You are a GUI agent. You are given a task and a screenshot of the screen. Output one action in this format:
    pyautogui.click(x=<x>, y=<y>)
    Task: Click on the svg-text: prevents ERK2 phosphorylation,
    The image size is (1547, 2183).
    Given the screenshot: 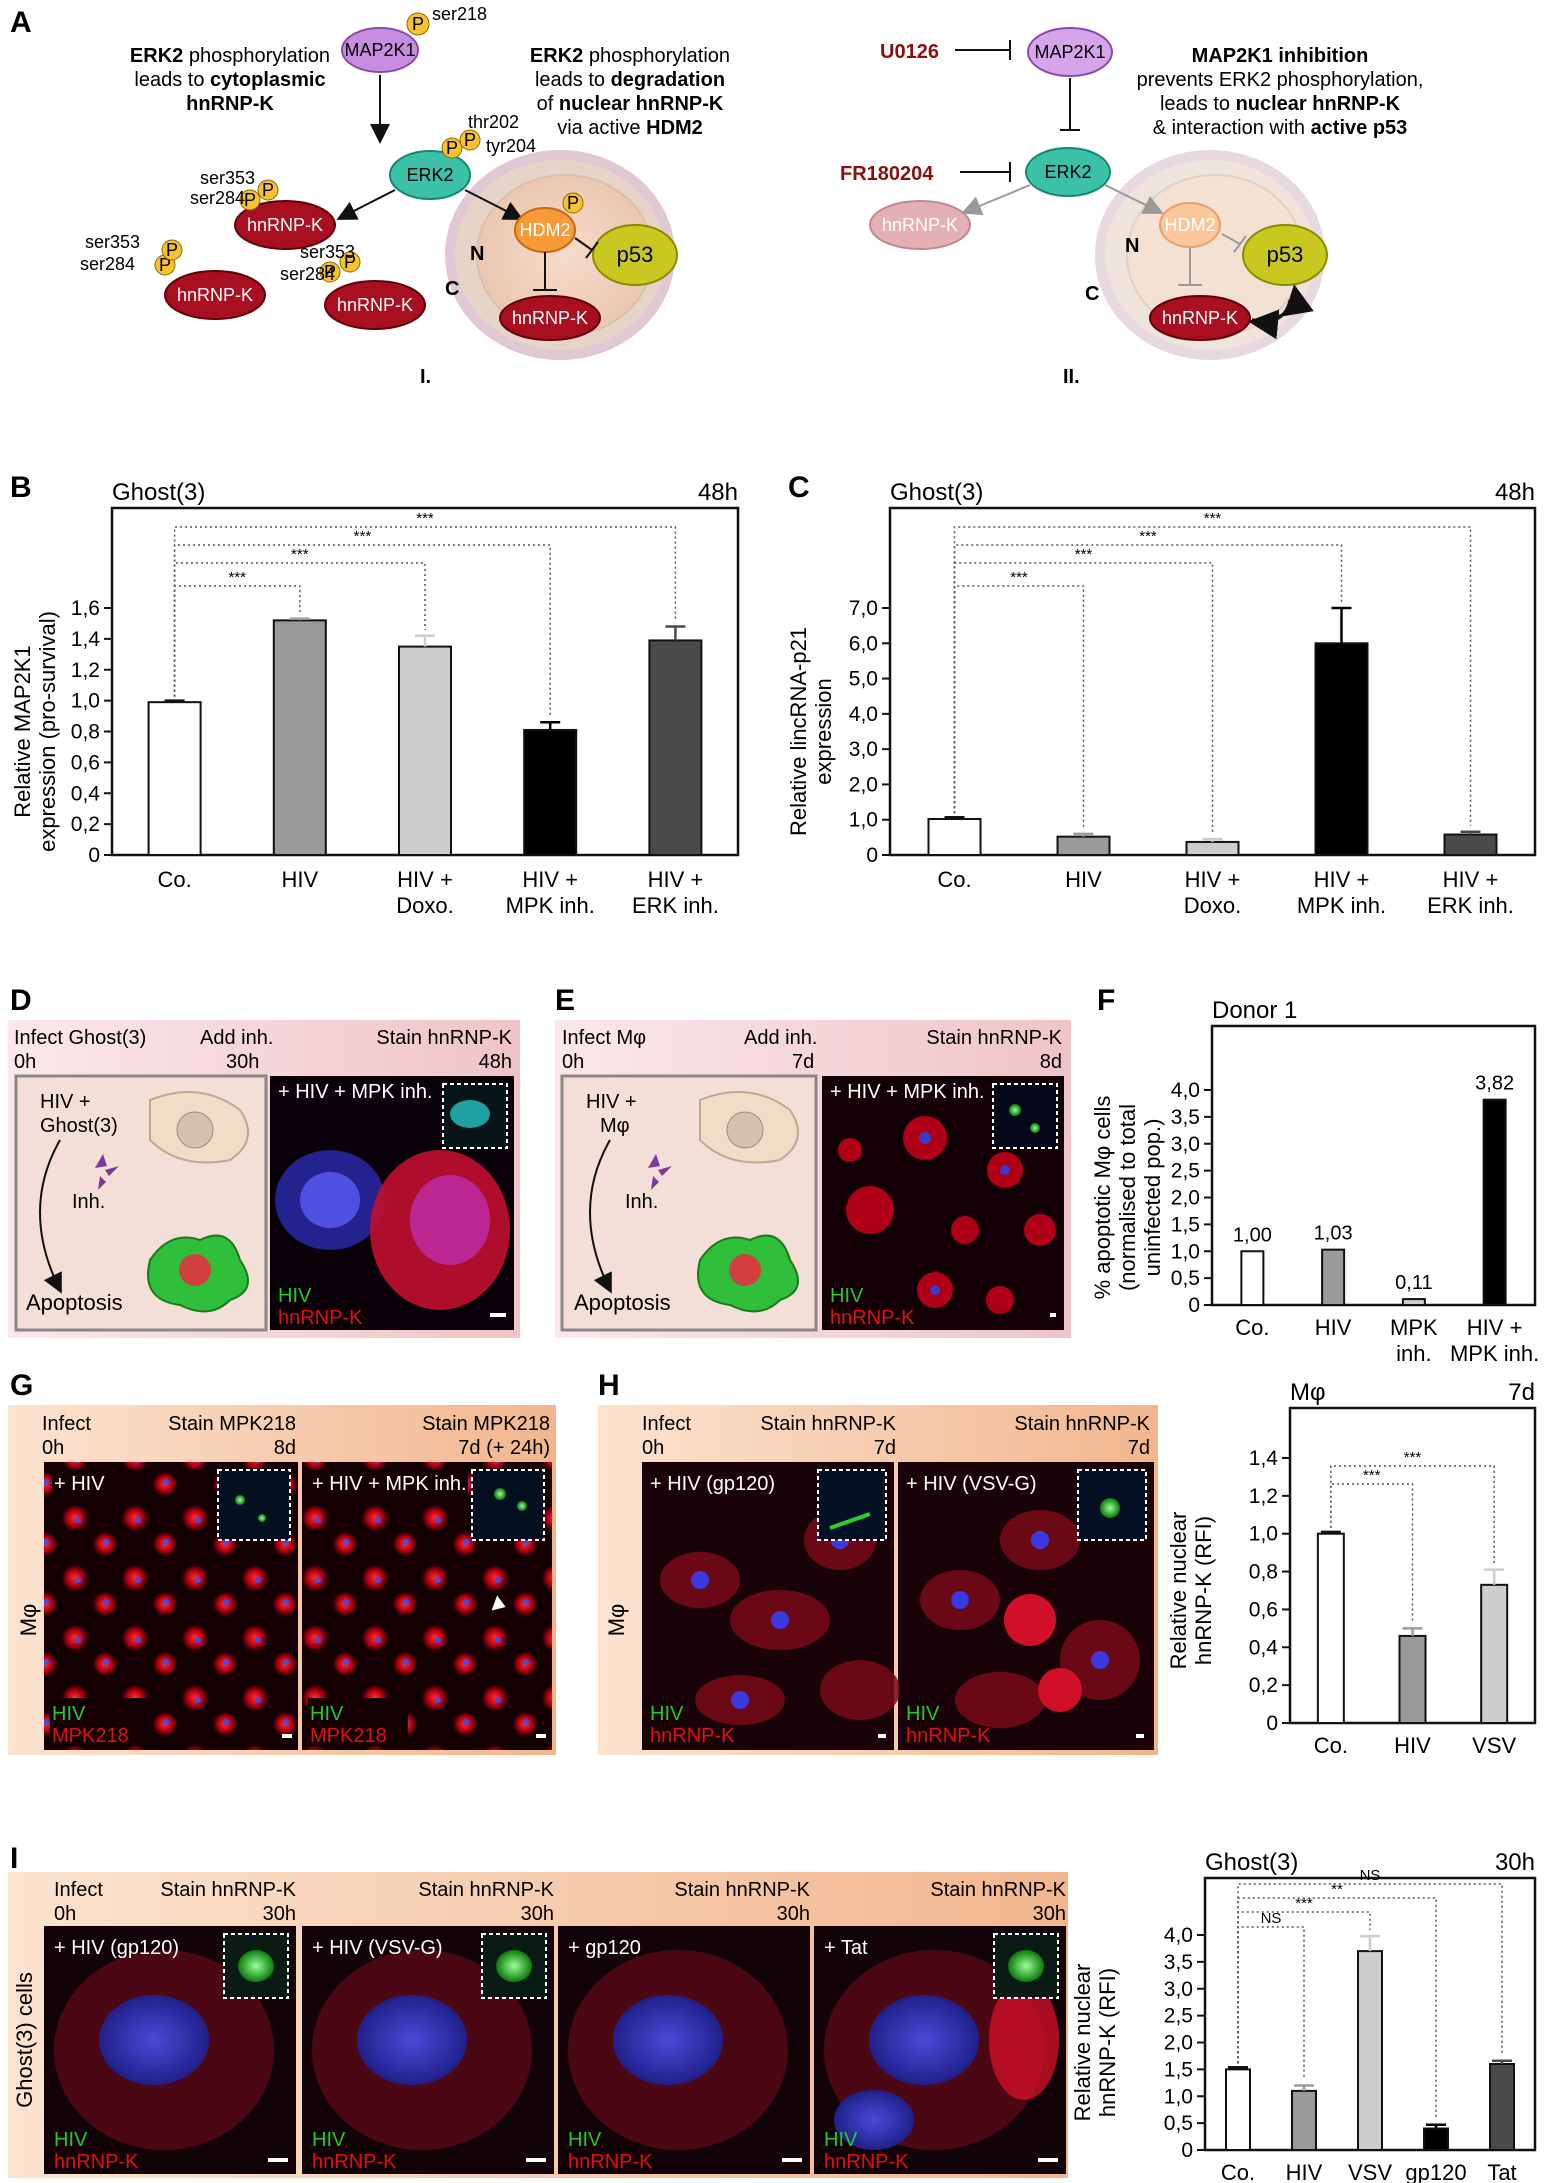 What is the action you would take?
    pyautogui.click(x=1280, y=80)
    